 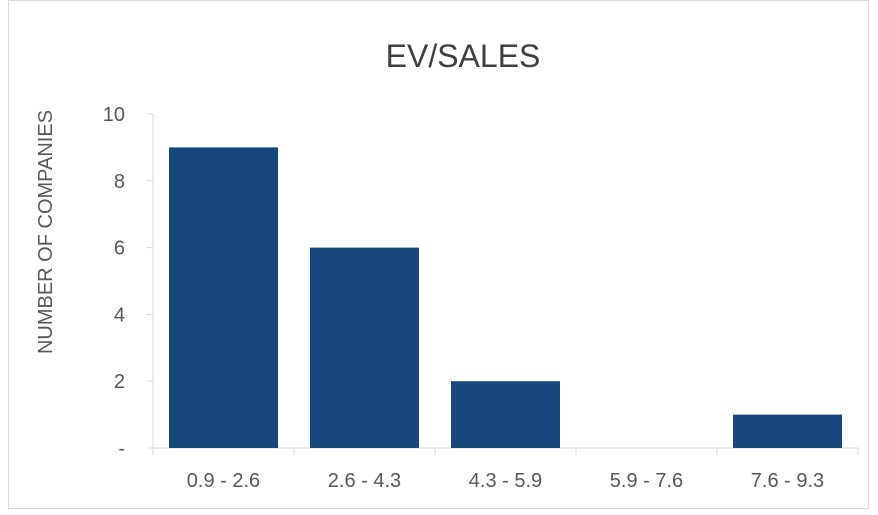 What do you see at coordinates (463, 56) in the screenshot?
I see `chart-title: EV/SALES` at bounding box center [463, 56].